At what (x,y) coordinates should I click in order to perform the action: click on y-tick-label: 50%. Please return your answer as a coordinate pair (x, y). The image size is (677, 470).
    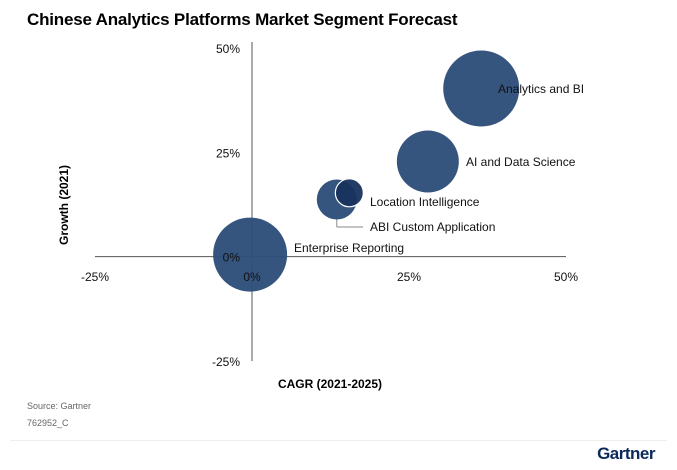
    Looking at the image, I should click on (228, 49).